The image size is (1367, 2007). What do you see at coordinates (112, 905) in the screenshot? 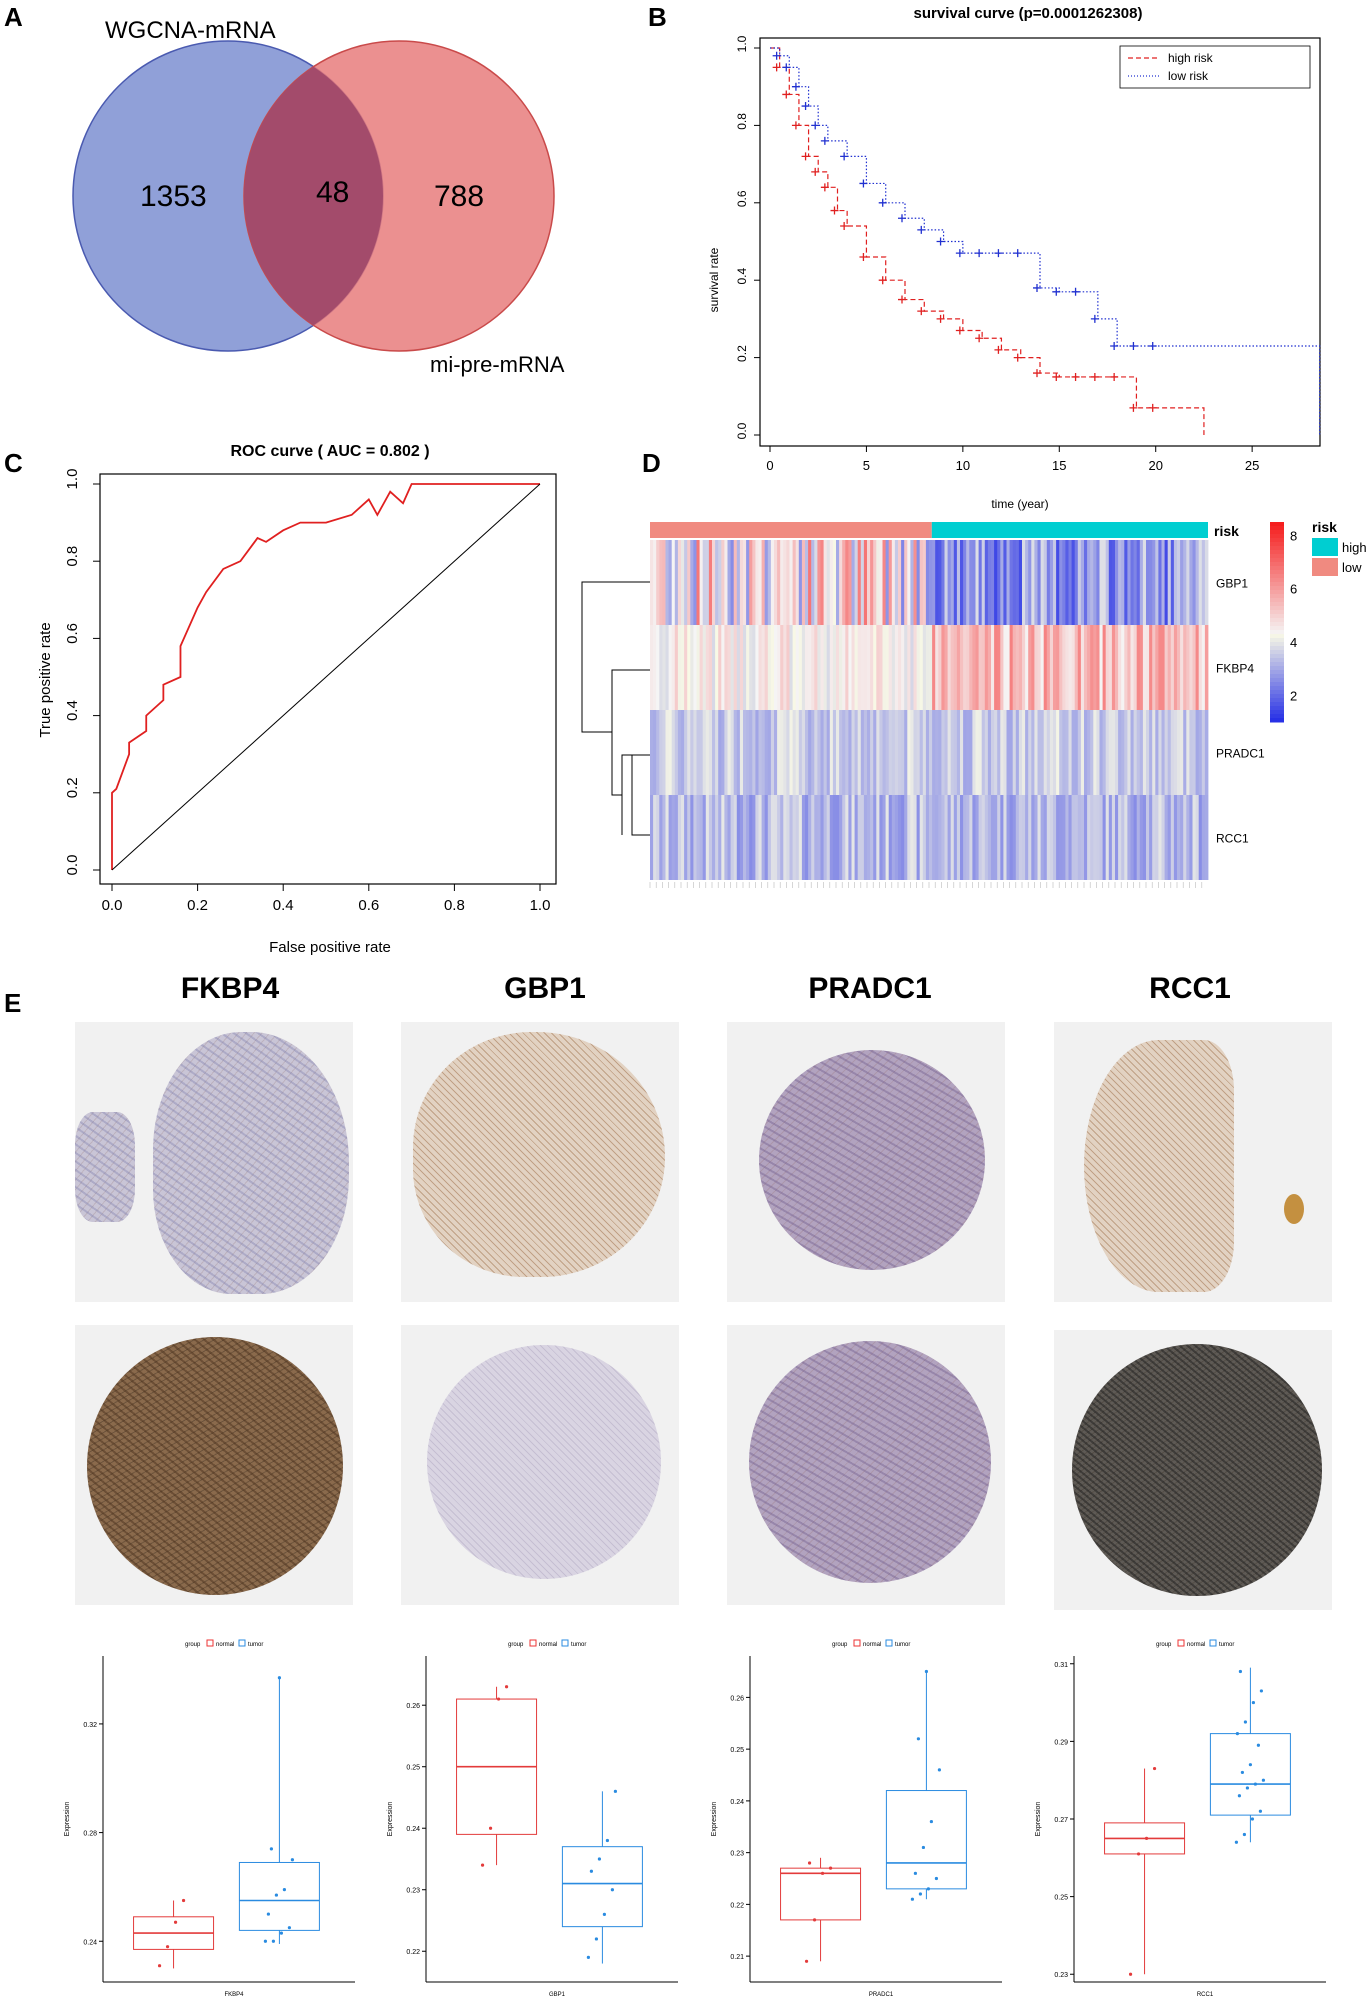
I see `roc-xtick-label: 0.0` at bounding box center [112, 905].